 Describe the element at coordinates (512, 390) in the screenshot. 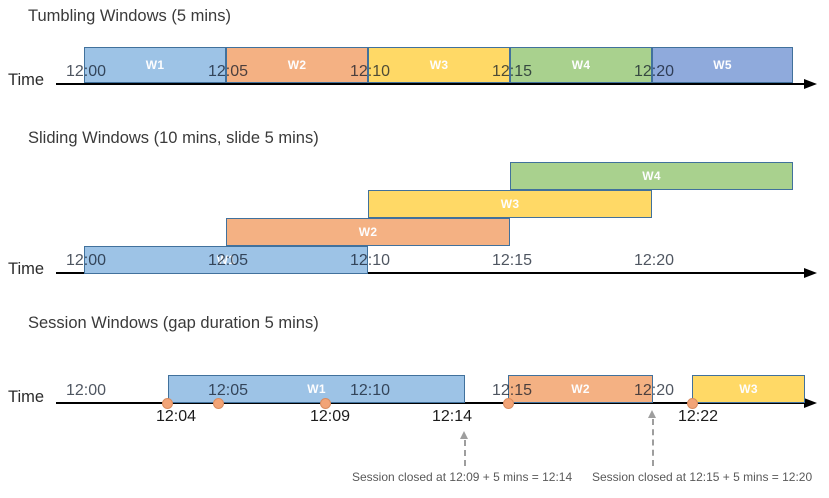

I see `session-tick-1215: 12:15` at that location.